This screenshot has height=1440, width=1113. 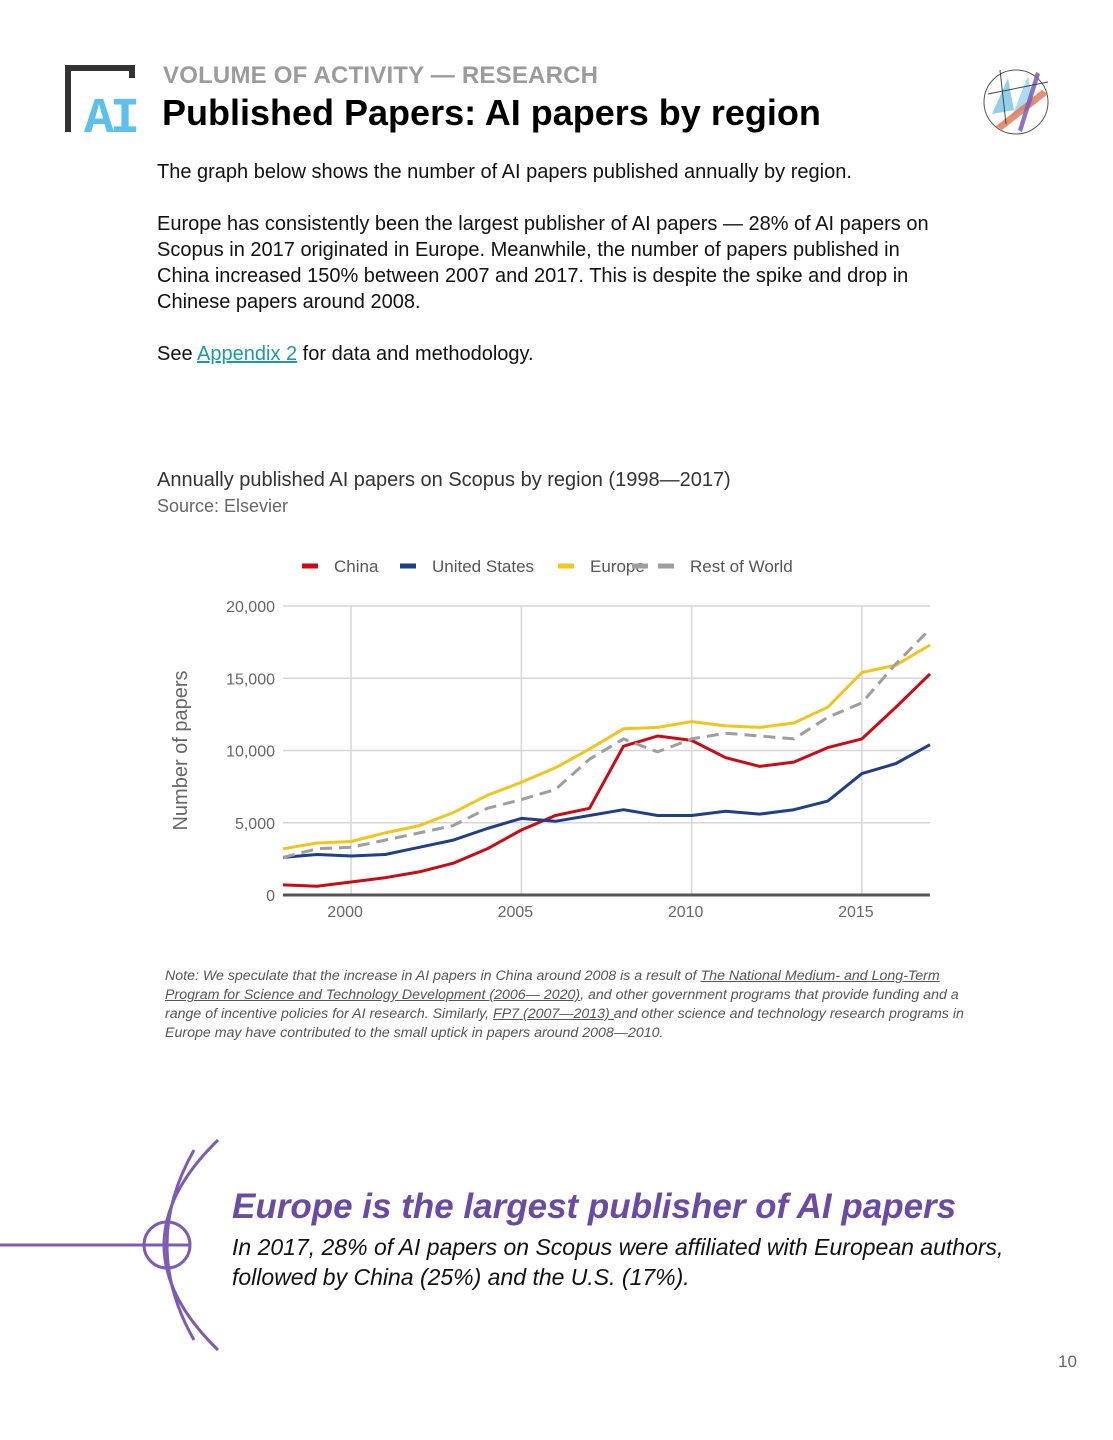 I want to click on y-tick-label: 5,000, so click(x=255, y=824).